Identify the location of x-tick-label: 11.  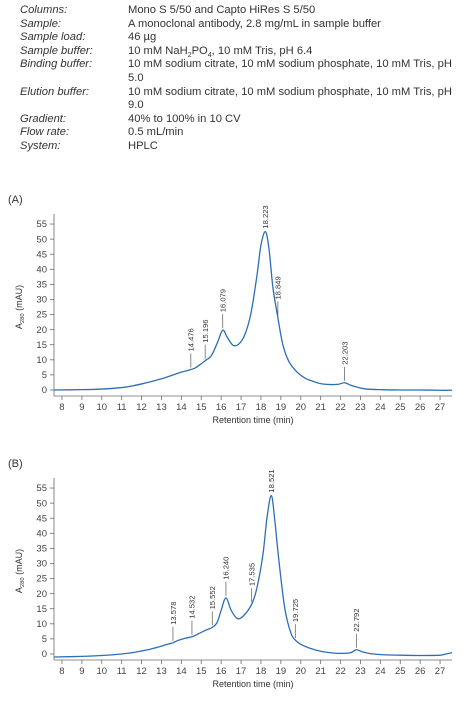
(122, 671).